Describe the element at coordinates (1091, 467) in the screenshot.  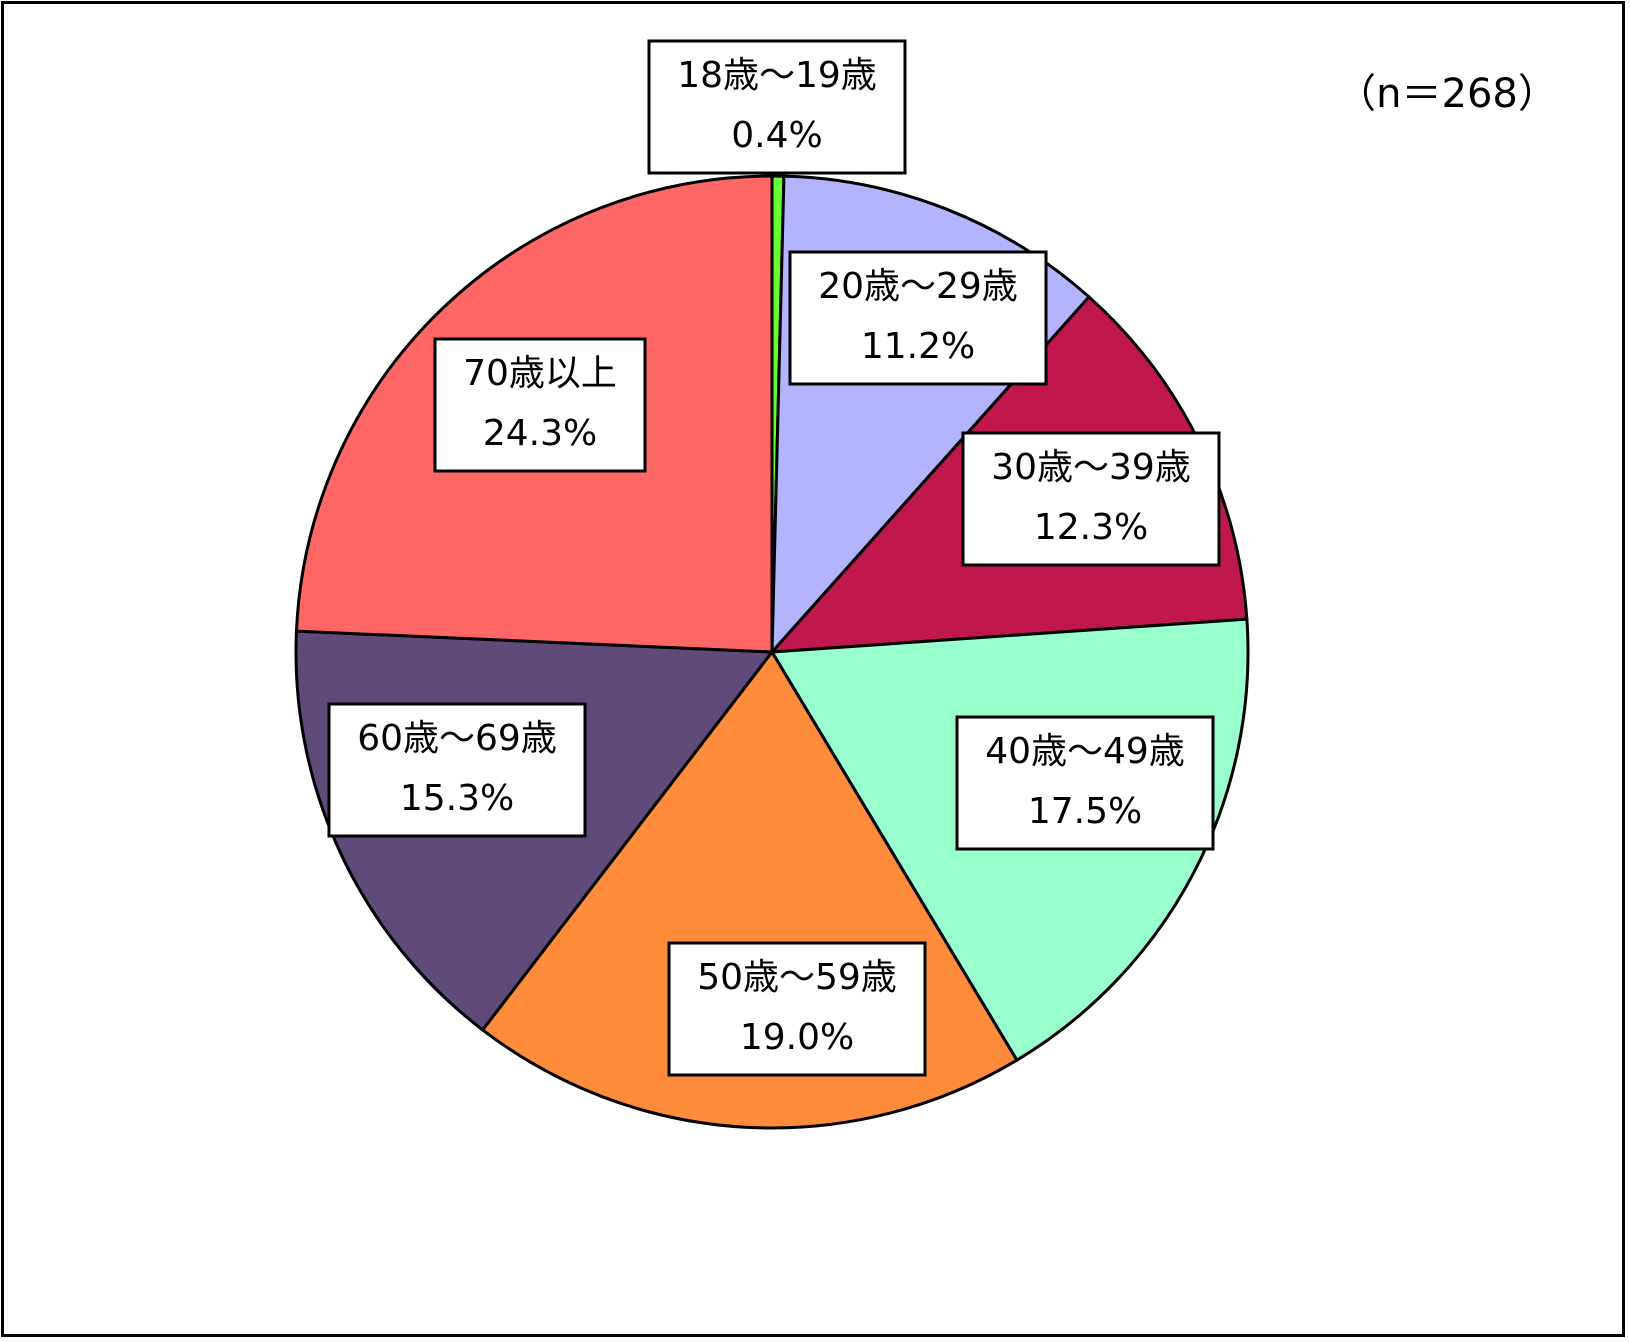
I see `slice-category-label: 30歳～39歳` at that location.